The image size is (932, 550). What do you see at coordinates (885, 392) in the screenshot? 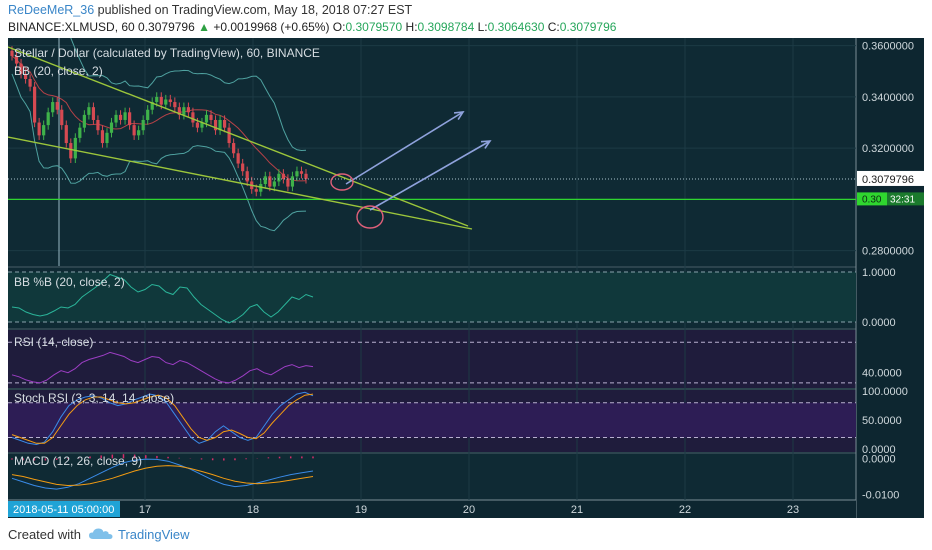
I see `stoch-tick-label: 100.0000` at bounding box center [885, 392].